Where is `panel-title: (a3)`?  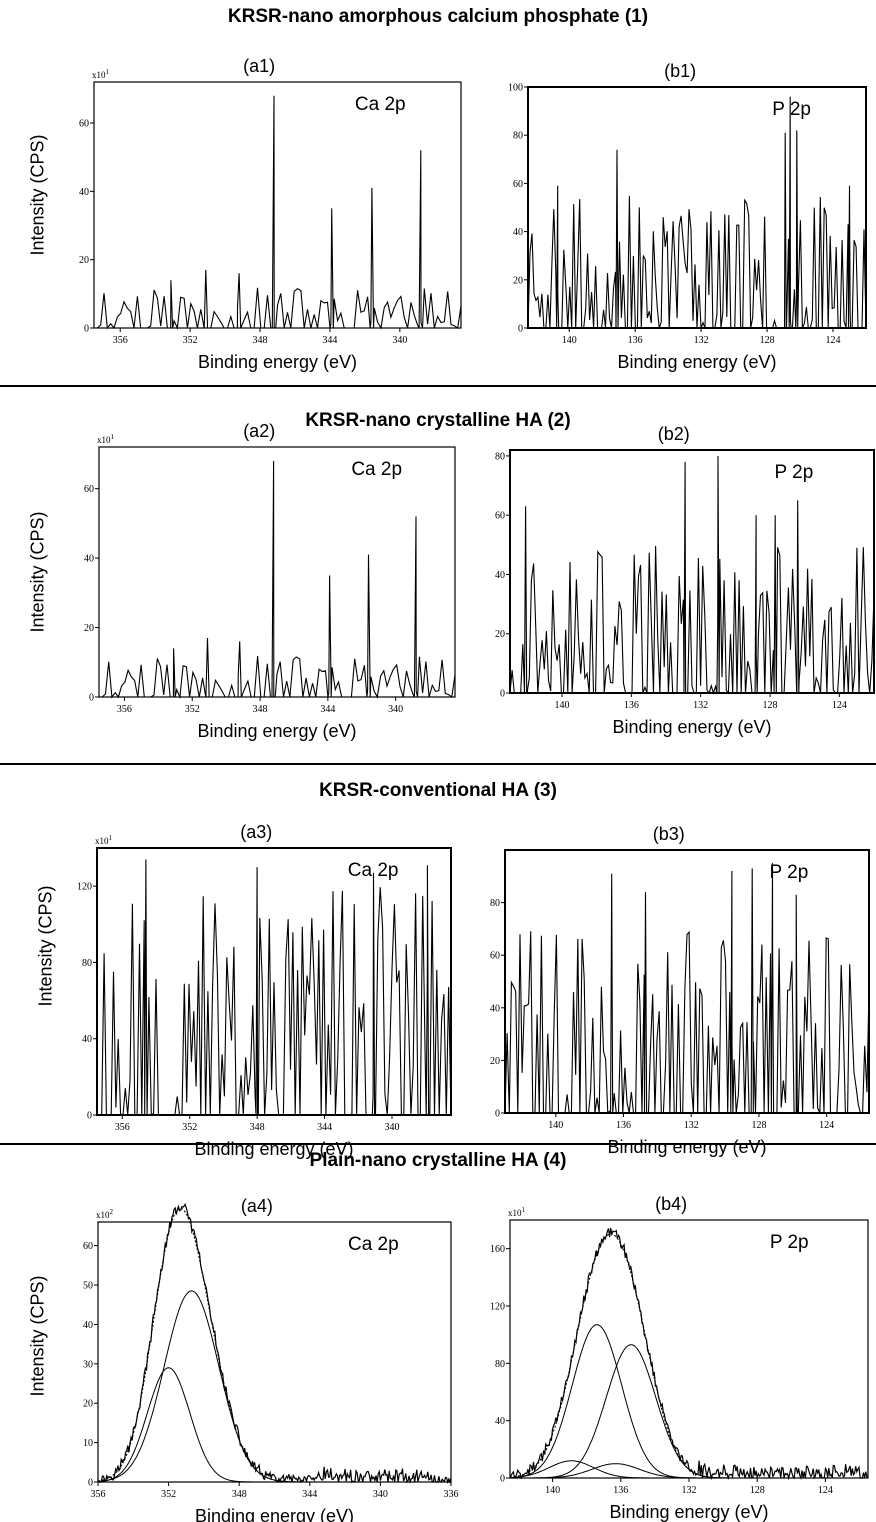
panel-title: (a3) is located at coordinates (256, 832).